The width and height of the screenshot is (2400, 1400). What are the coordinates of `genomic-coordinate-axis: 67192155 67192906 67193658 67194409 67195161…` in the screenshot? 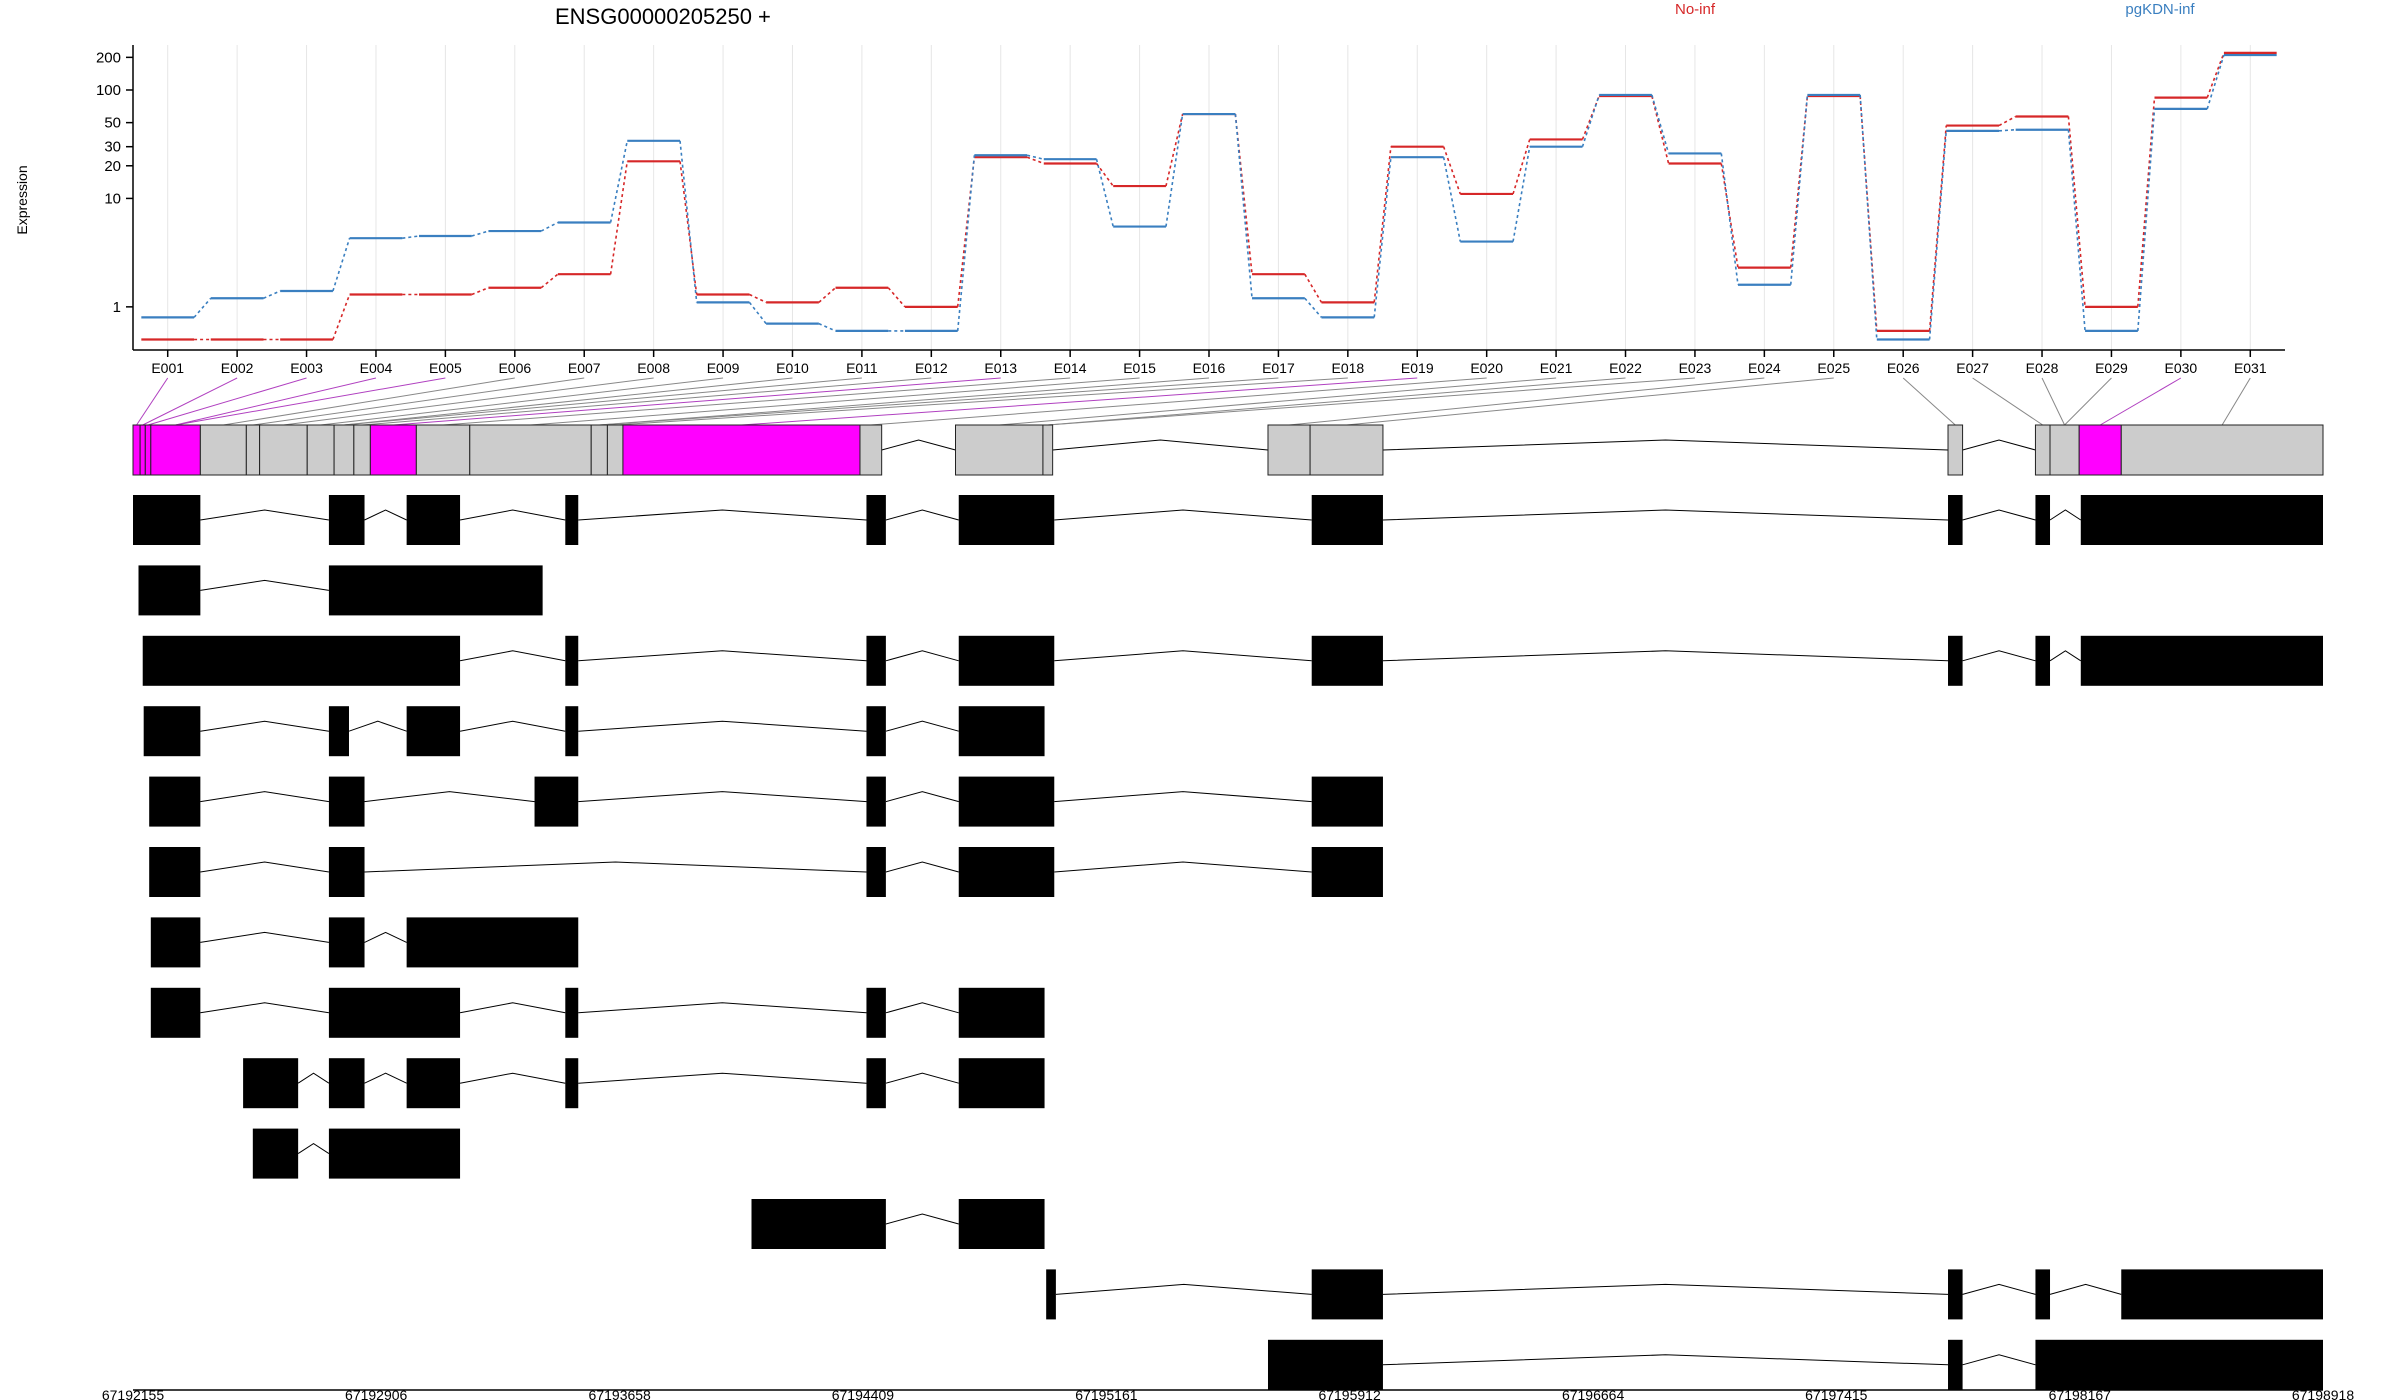 It's located at (1228, 1393).